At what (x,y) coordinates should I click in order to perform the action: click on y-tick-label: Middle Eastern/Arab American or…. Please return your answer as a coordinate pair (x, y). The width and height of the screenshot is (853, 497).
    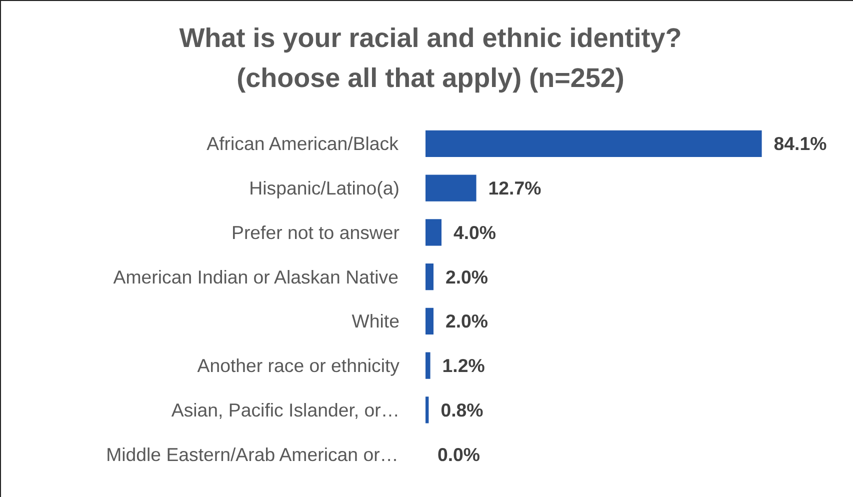
    Looking at the image, I should click on (252, 454).